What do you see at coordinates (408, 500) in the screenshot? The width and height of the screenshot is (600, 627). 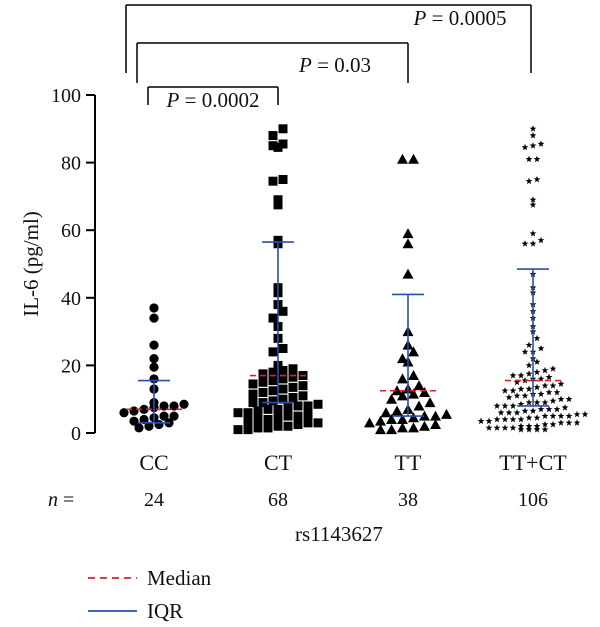 I see `n-value: 38` at bounding box center [408, 500].